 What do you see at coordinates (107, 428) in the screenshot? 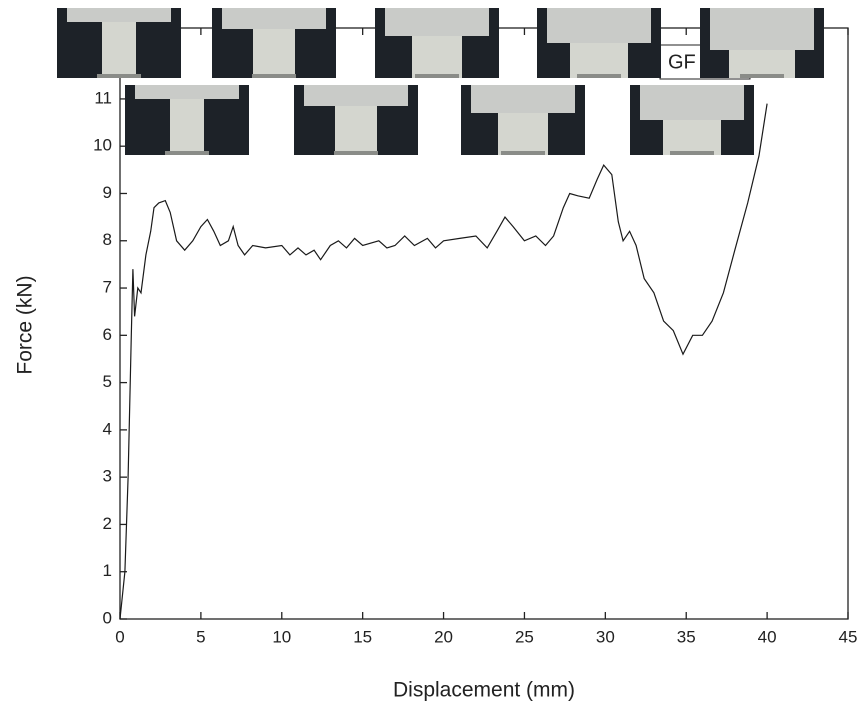
I see `y-tick-label: 4` at bounding box center [107, 428].